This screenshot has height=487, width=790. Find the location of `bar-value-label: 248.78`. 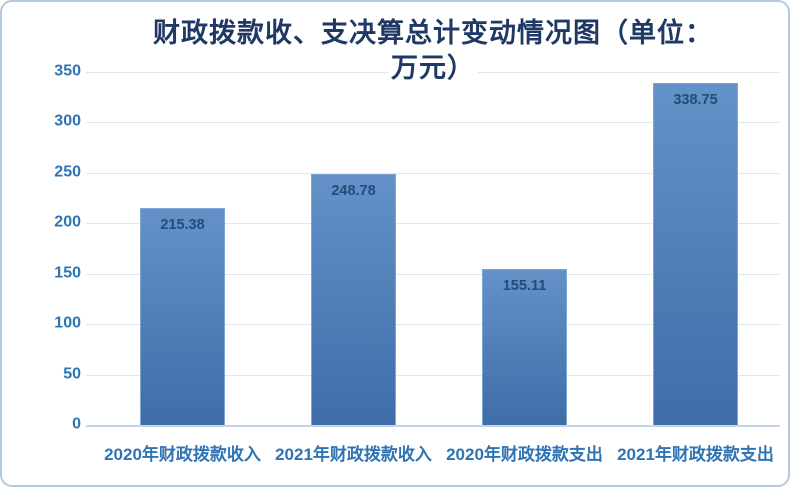

bar-value-label: 248.78 is located at coordinates (353, 191).